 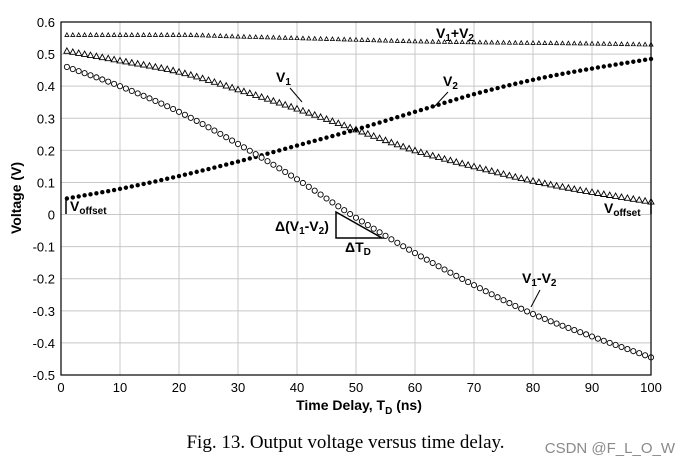 I want to click on x-tick-label: 40, so click(x=297, y=387).